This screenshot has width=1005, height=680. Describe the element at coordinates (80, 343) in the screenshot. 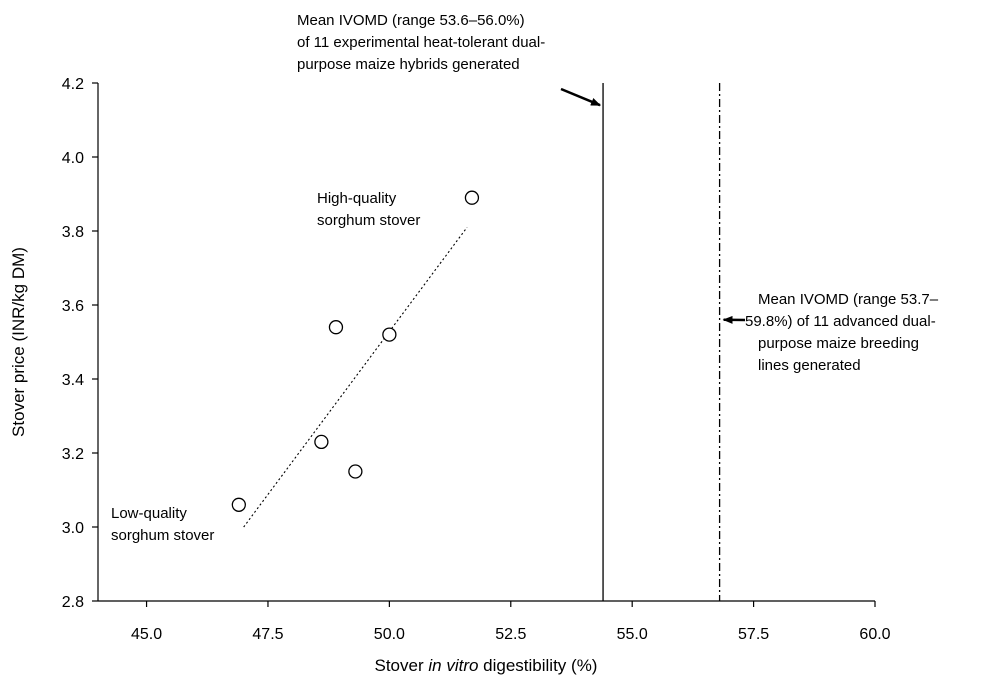

I see `y-ticks: 2.8 3.0 3.2 3.4 3.6 3.8 4.0 4.2` at that location.